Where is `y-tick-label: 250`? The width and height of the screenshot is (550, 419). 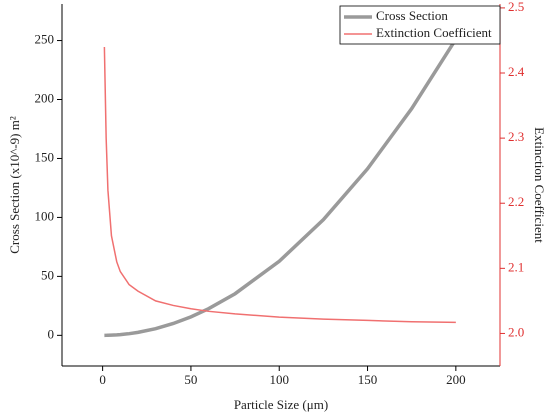 y-tick-label: 250 is located at coordinates (45, 39).